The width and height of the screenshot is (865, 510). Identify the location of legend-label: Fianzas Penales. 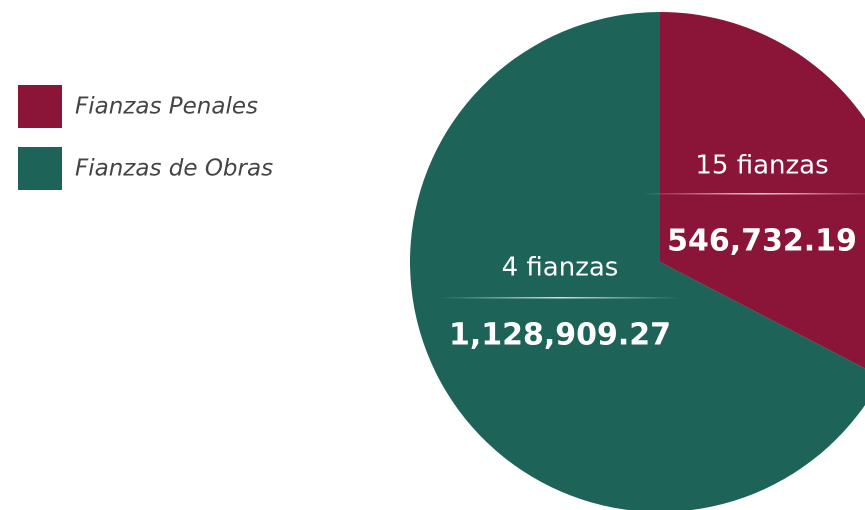
(166, 107).